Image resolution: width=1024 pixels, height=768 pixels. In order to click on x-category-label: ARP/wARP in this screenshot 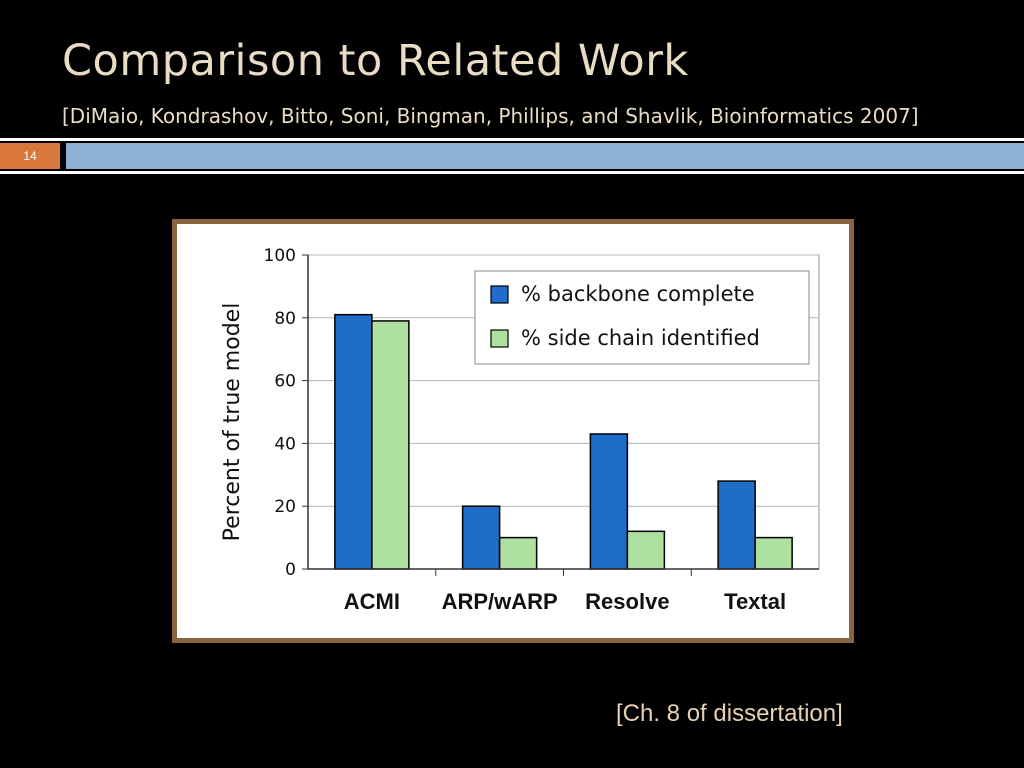, I will do `click(500, 601)`.